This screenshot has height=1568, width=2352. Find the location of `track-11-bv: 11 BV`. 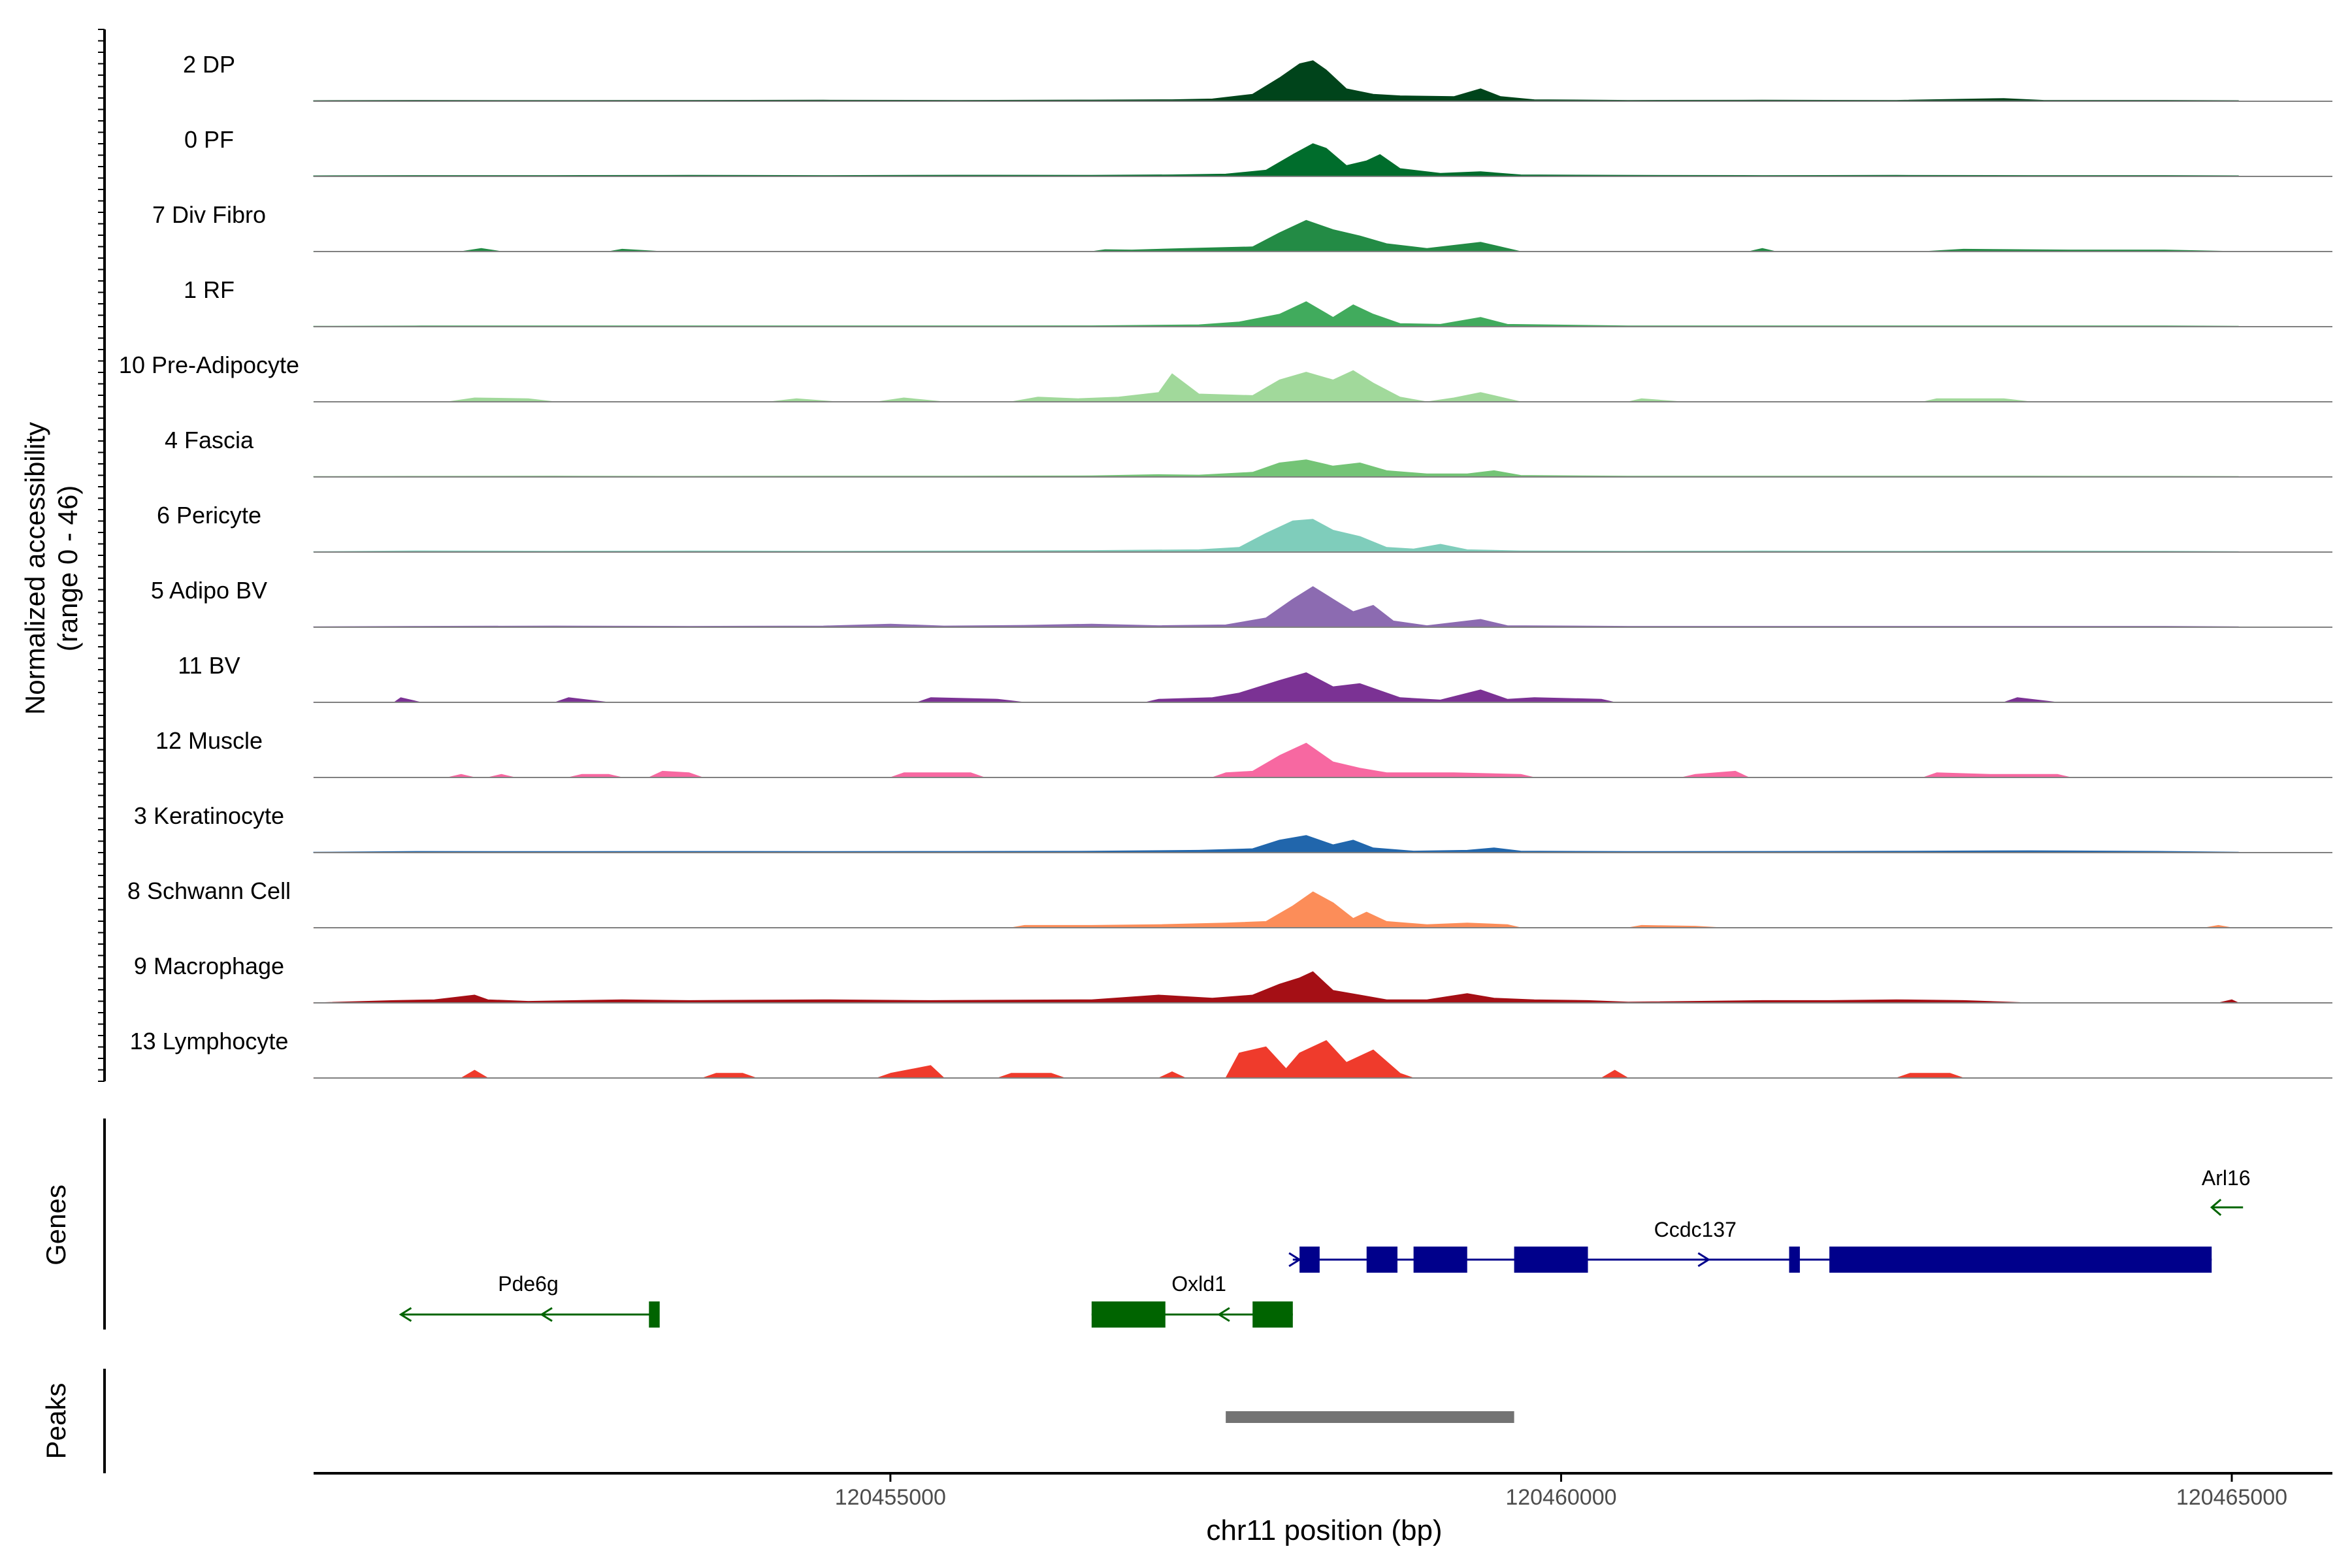

track-11-bv: 11 BV is located at coordinates (1255, 677).